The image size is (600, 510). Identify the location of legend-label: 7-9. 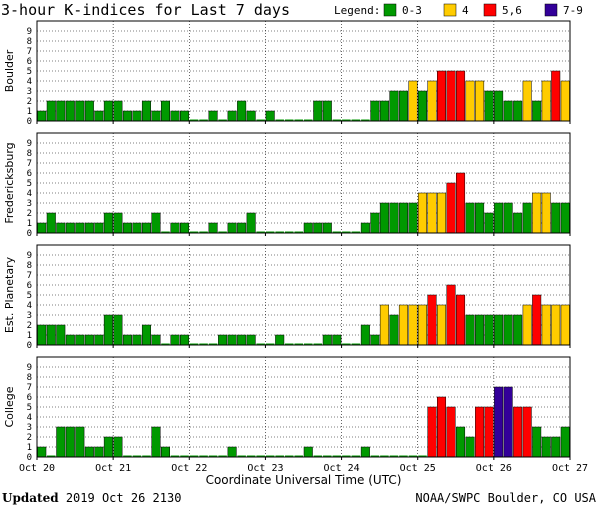
(573, 10).